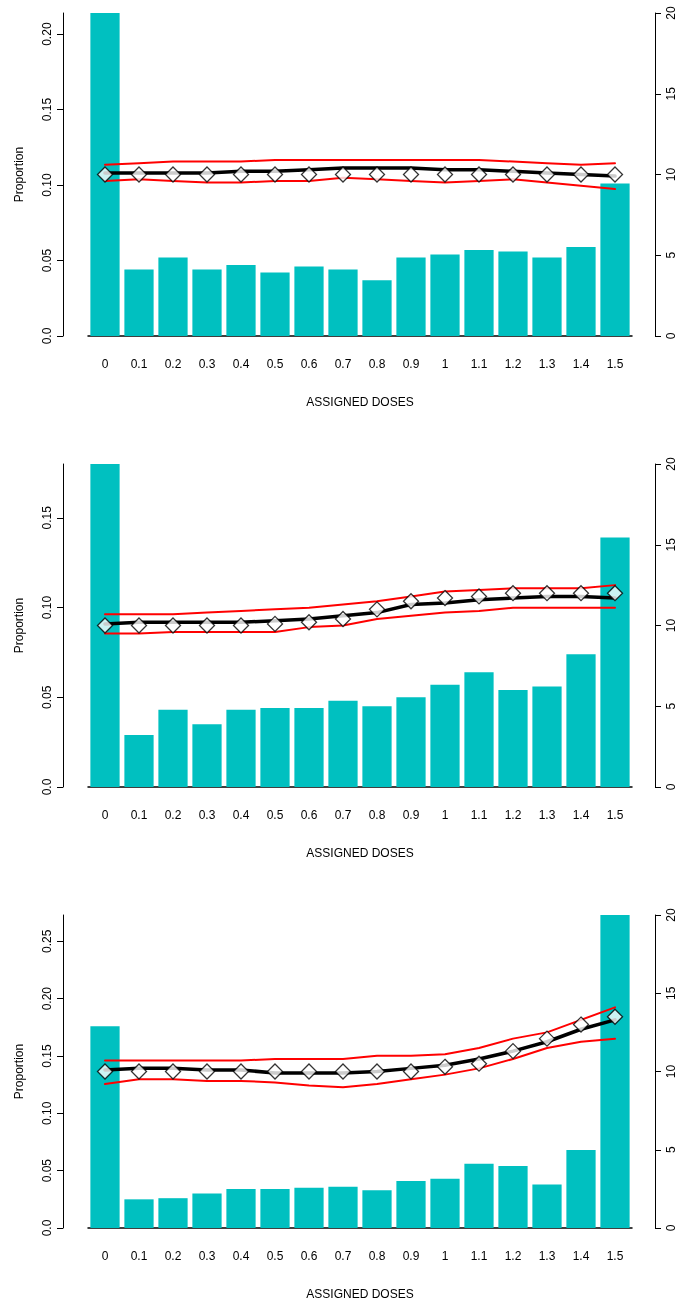 This screenshot has width=678, height=1307. Describe the element at coordinates (513, 364) in the screenshot. I see `x-tick-label: 1.2` at that location.